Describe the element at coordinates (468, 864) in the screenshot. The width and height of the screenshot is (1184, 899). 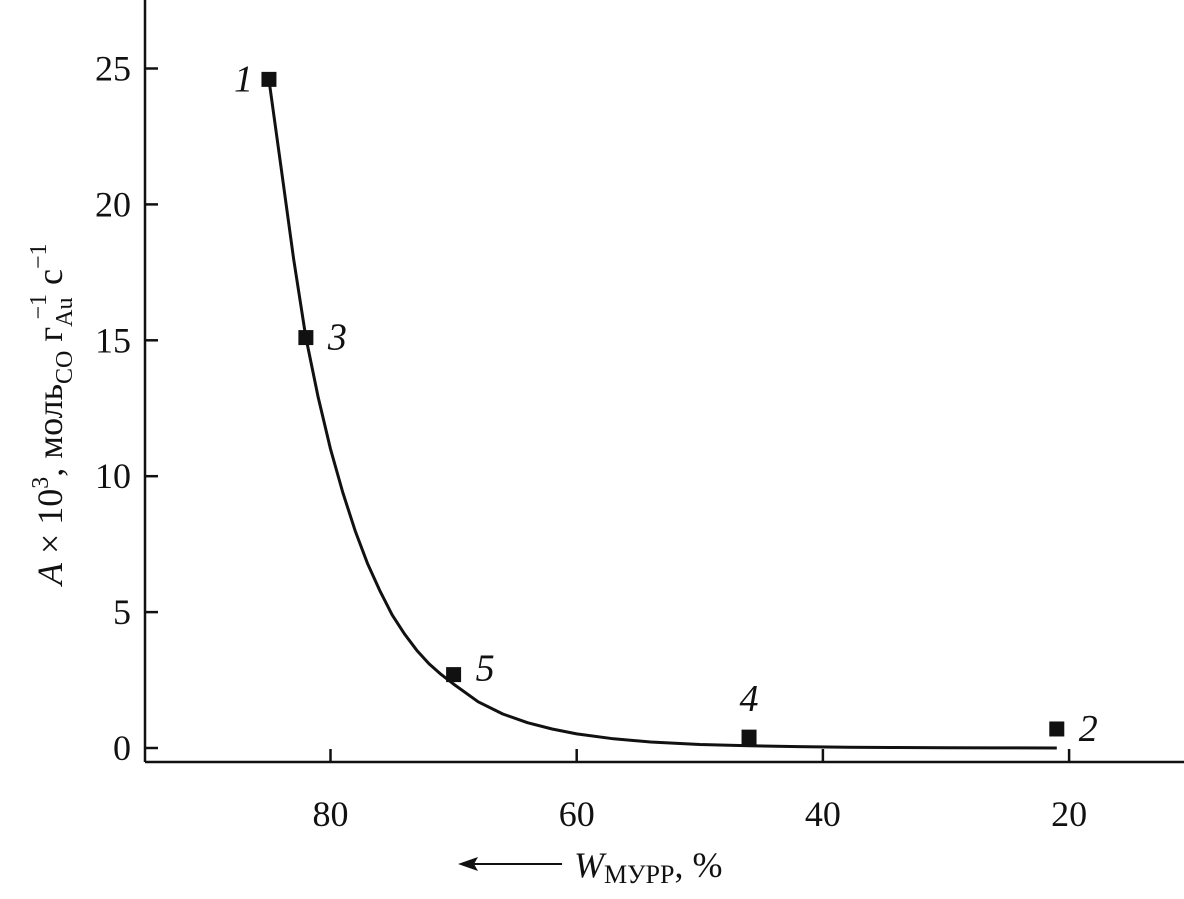
I see `arrow-left-icon` at that location.